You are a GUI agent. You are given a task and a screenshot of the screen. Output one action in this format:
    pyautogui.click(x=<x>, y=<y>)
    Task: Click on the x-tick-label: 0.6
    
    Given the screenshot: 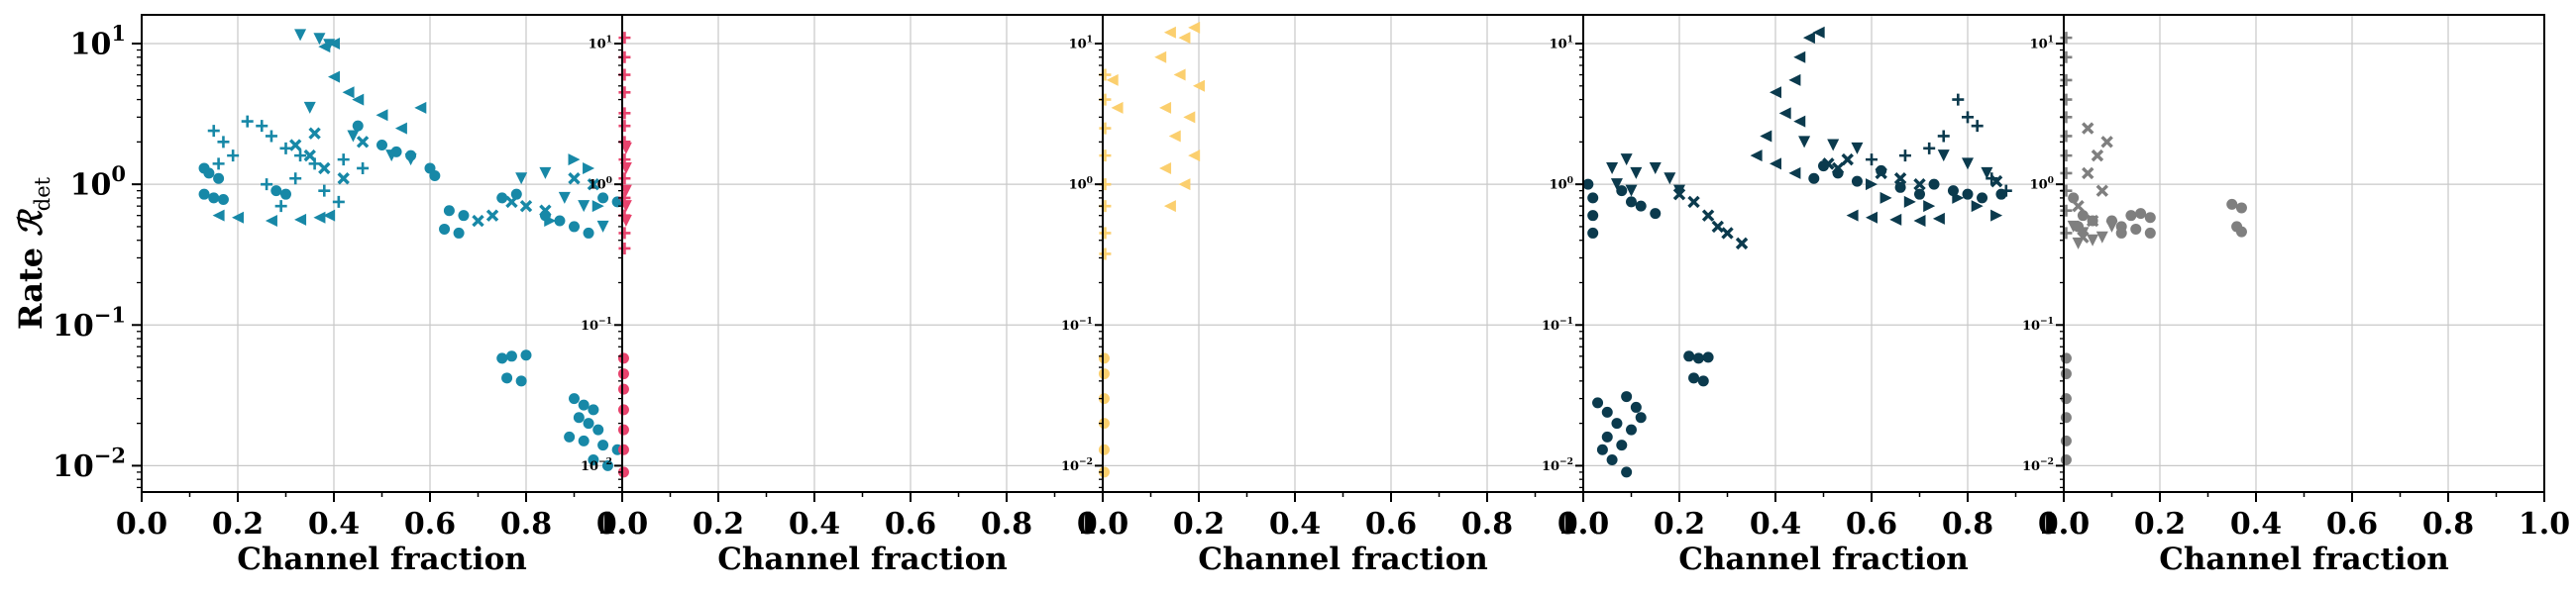 What is the action you would take?
    pyautogui.click(x=1391, y=524)
    